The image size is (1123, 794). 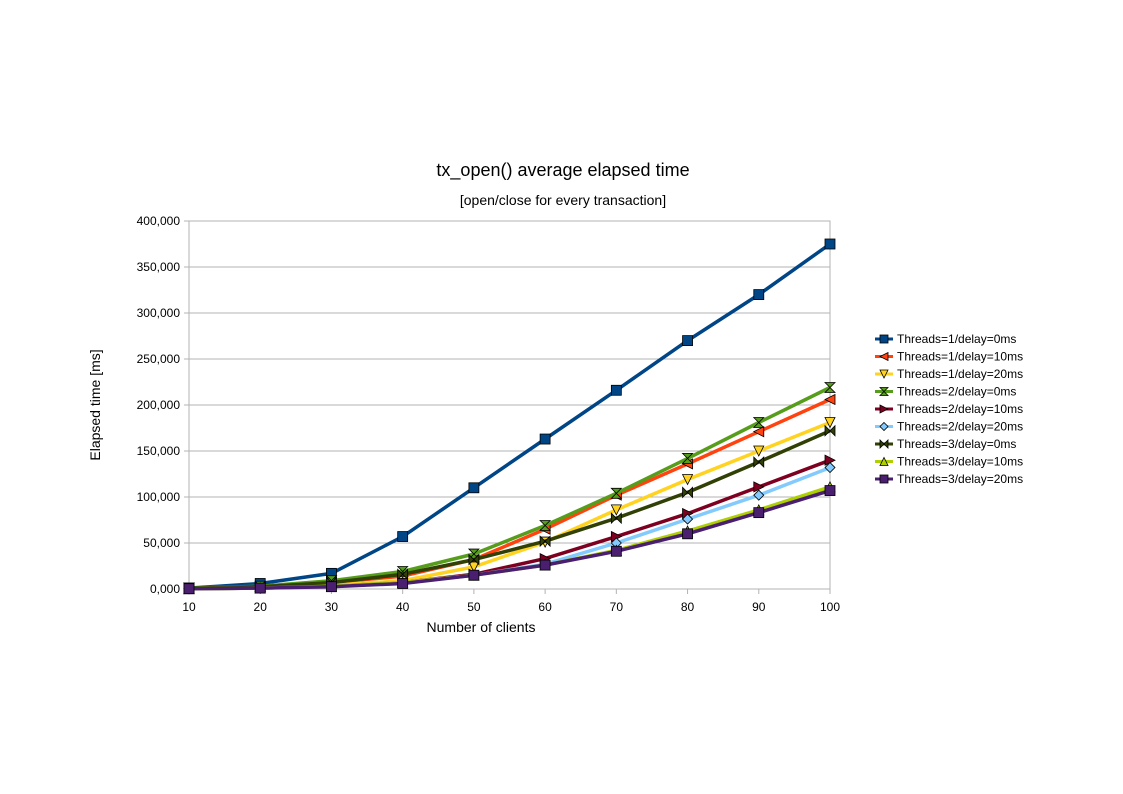 I want to click on legend-item: Threads=3/delay=0ms, so click(x=945, y=444).